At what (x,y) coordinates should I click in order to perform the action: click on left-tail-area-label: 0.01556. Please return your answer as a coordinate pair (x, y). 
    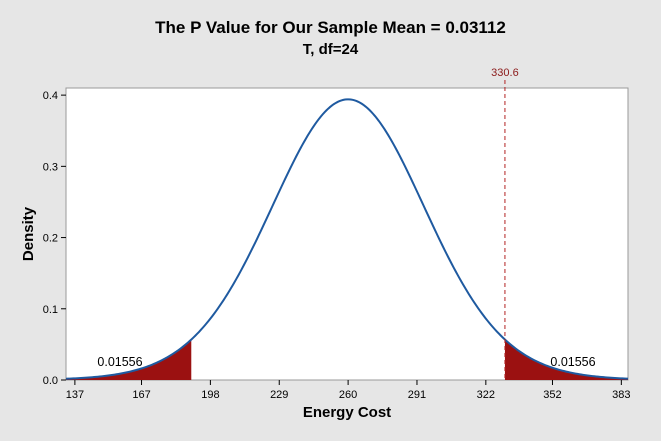
    Looking at the image, I should click on (119, 362).